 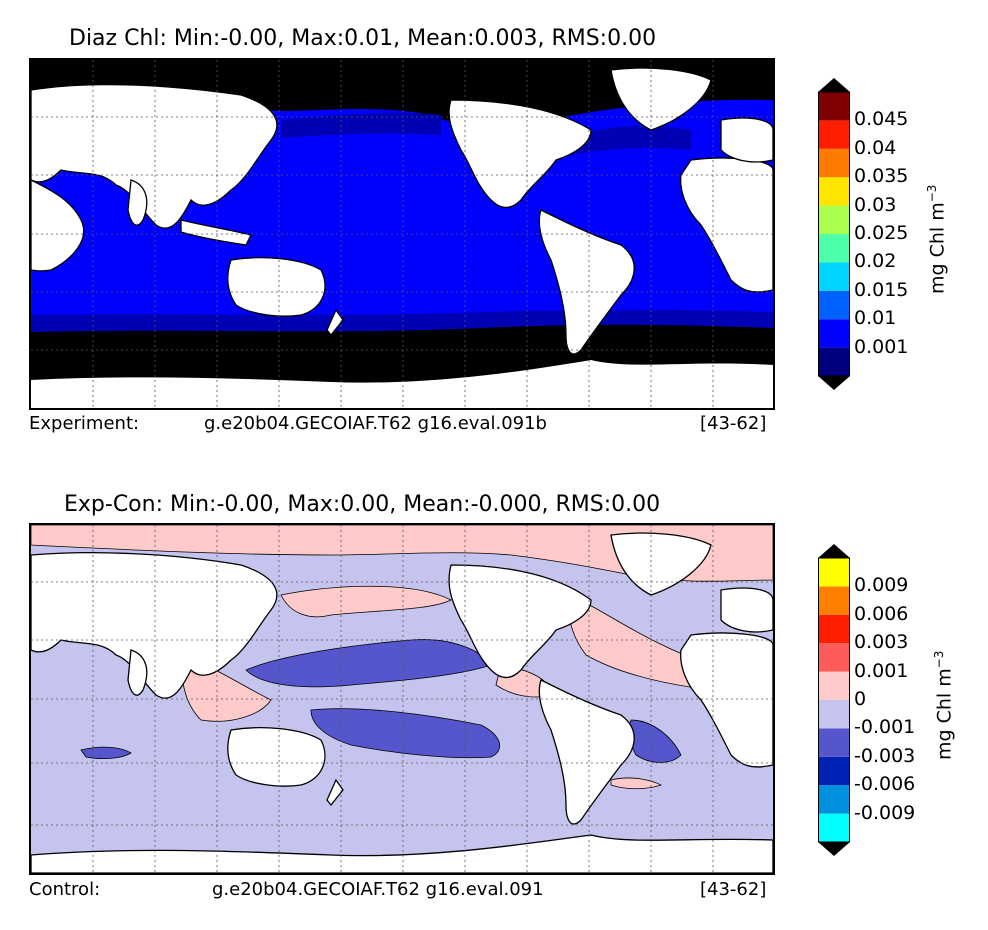 What do you see at coordinates (726, 700) in the screenshot?
I see `africa` at bounding box center [726, 700].